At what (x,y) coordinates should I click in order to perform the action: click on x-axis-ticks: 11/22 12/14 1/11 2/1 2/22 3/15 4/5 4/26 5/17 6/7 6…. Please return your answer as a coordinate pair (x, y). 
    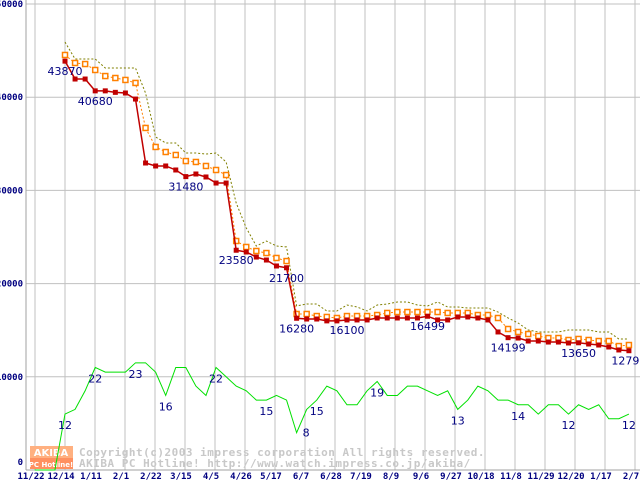
    Looking at the image, I should click on (328, 476).